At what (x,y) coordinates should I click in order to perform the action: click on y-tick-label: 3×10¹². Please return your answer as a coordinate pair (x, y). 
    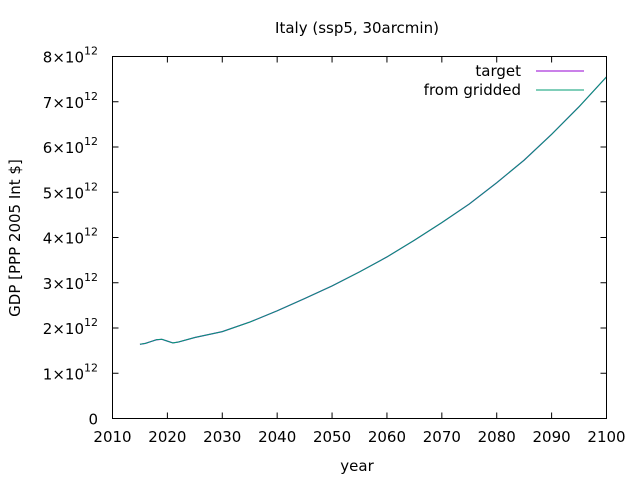
    Looking at the image, I should click on (70, 282).